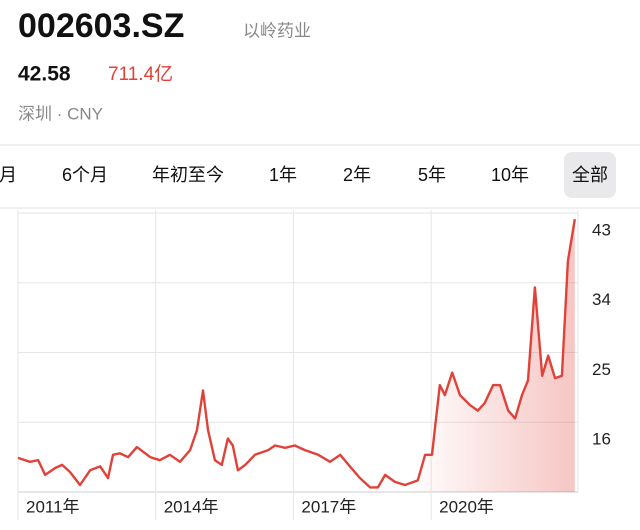 This screenshot has width=640, height=530. Describe the element at coordinates (510, 175) in the screenshot. I see `tab: 10年` at that location.